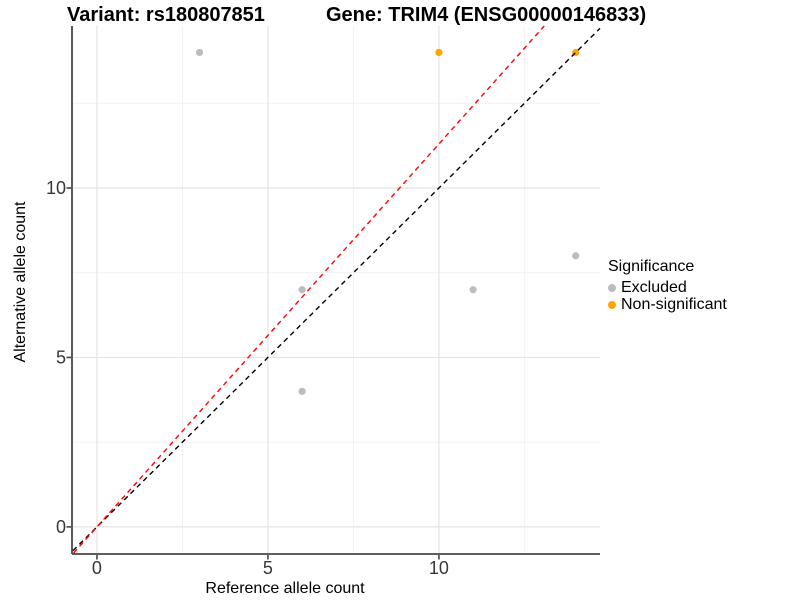 The image size is (800, 600). Describe the element at coordinates (56, 188) in the screenshot. I see `y-tick-label: 10` at that location.